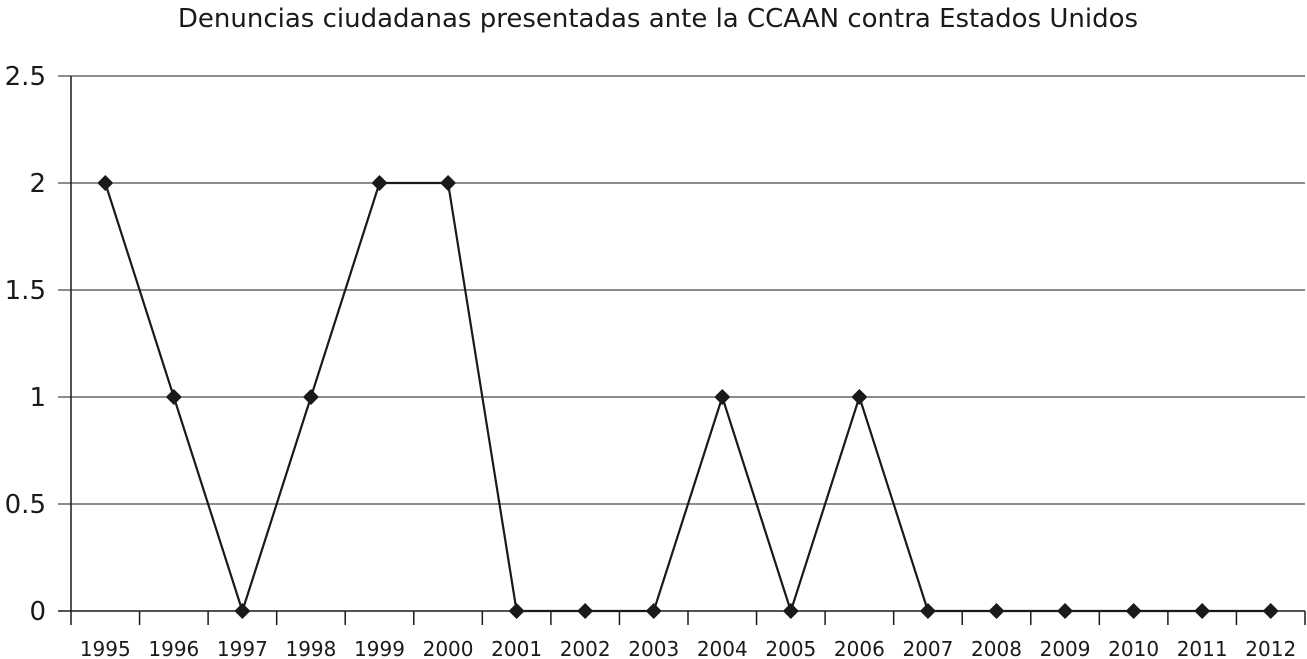 This screenshot has width=1307, height=659. What do you see at coordinates (585, 648) in the screenshot?
I see `x-tick-label: 2002` at bounding box center [585, 648].